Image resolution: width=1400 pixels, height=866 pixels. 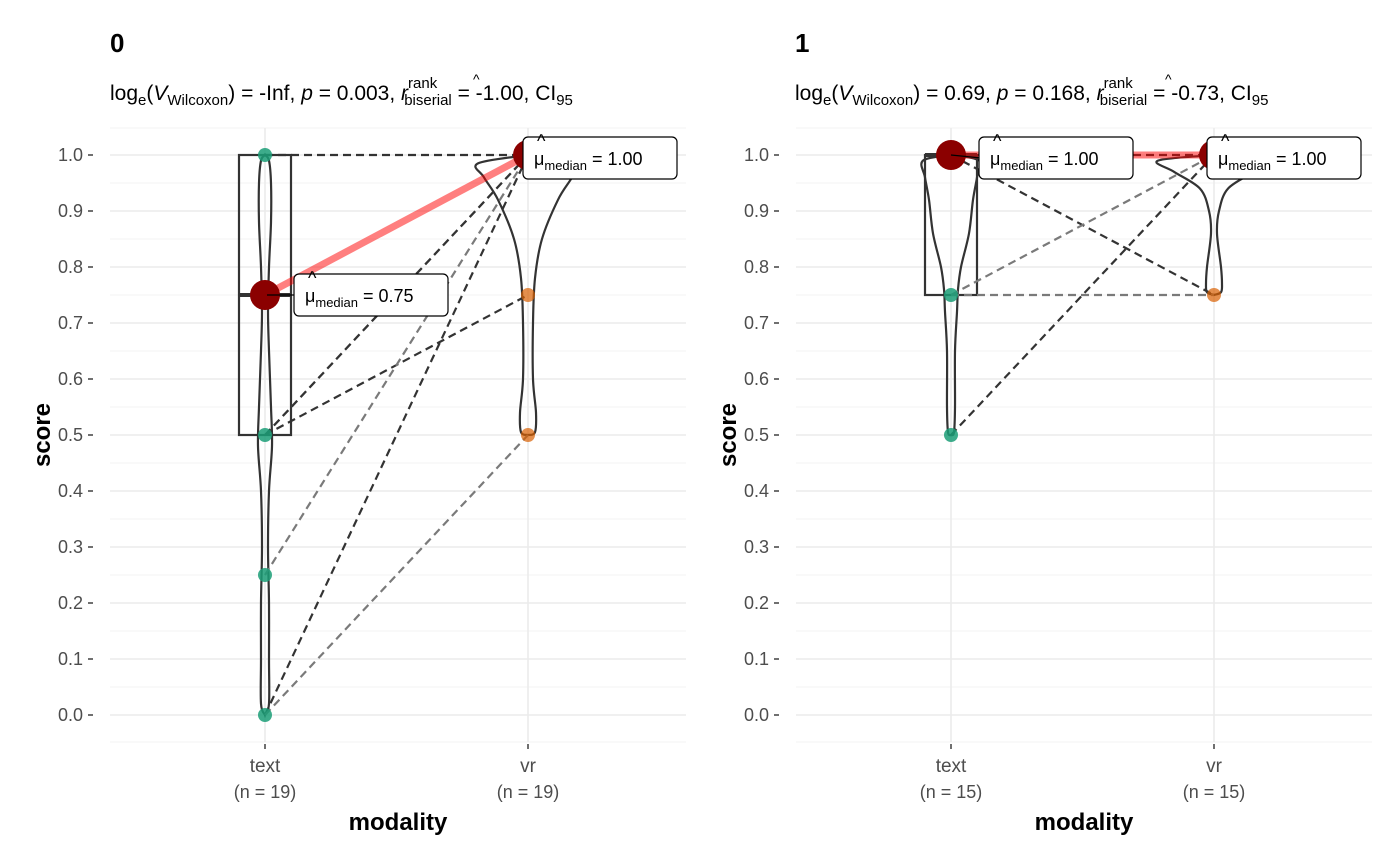 What do you see at coordinates (1188, 93) in the screenshot?
I see `effect-value: = -0.73,` at bounding box center [1188, 93].